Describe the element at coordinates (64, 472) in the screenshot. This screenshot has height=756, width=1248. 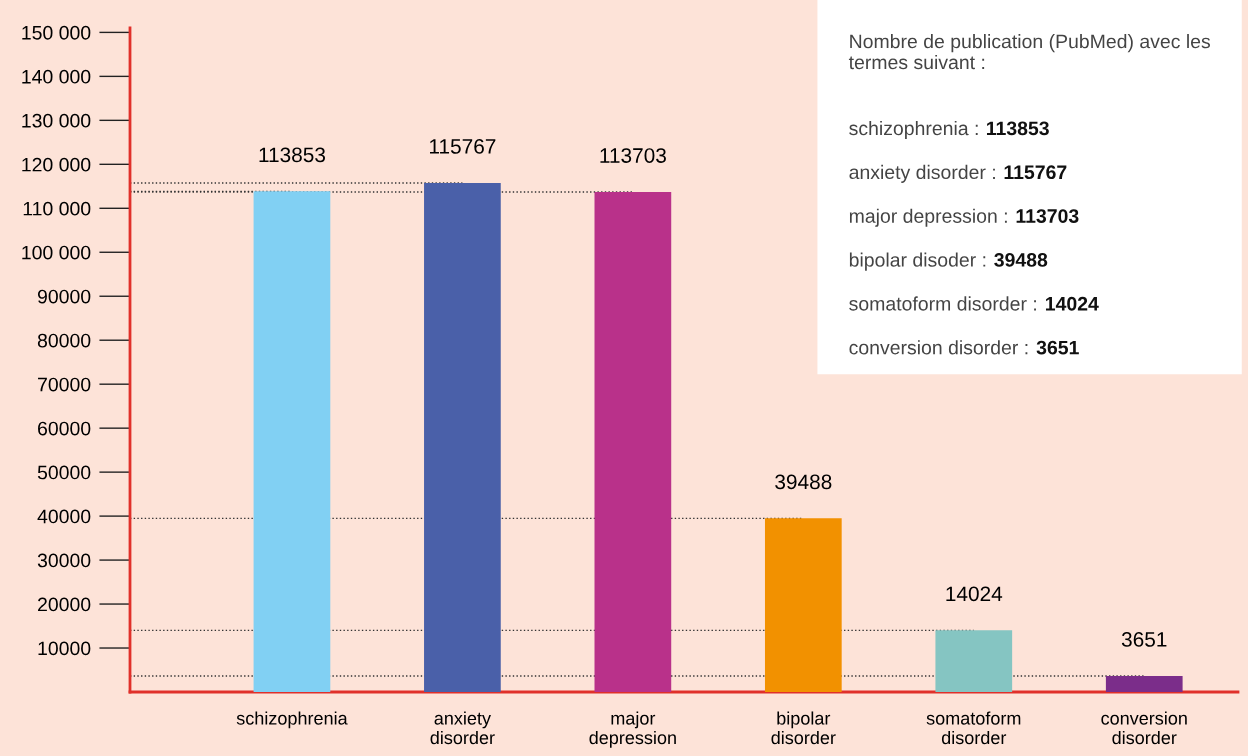
I see `y-tick-label: 50000` at that location.